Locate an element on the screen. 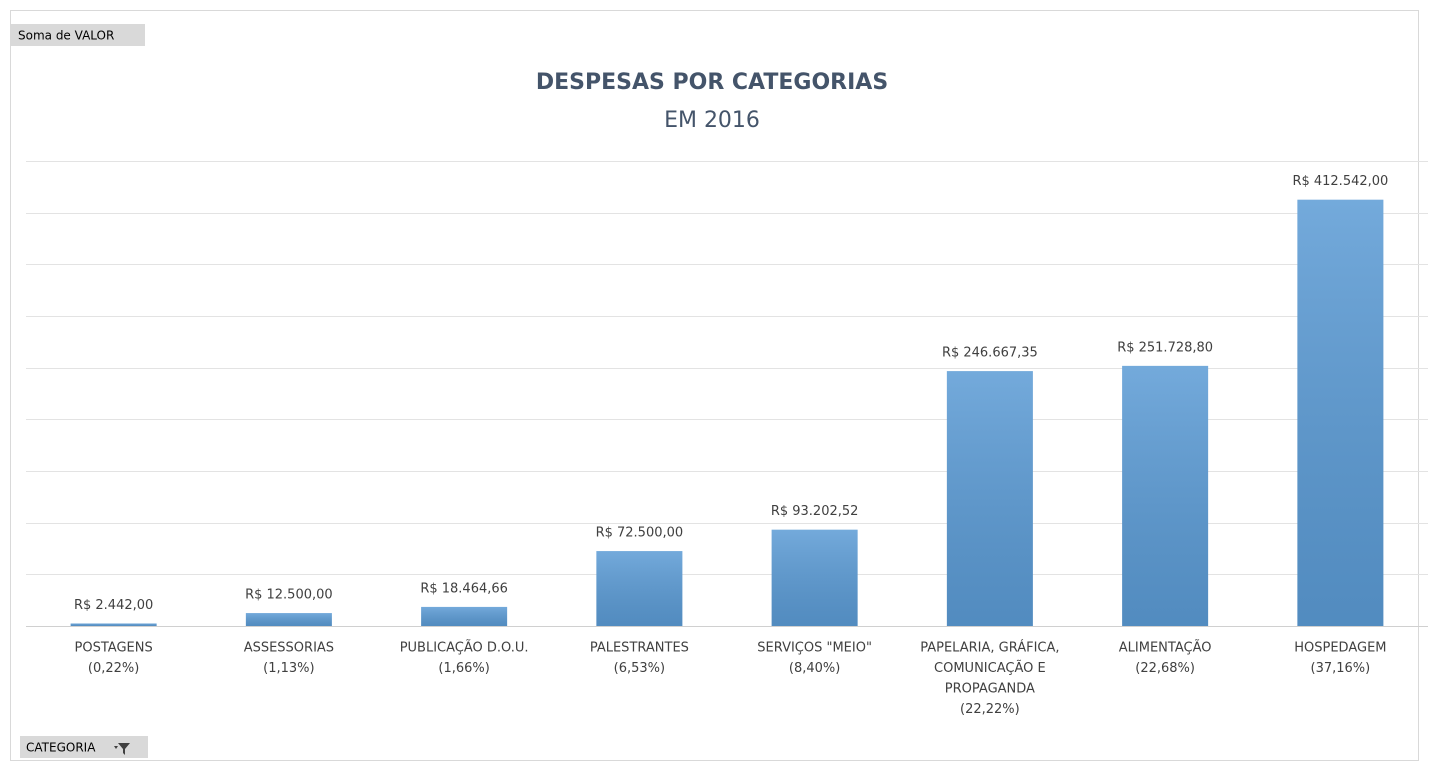 This screenshot has width=1429, height=765. x-tick-label: (0,22%) is located at coordinates (113, 668).